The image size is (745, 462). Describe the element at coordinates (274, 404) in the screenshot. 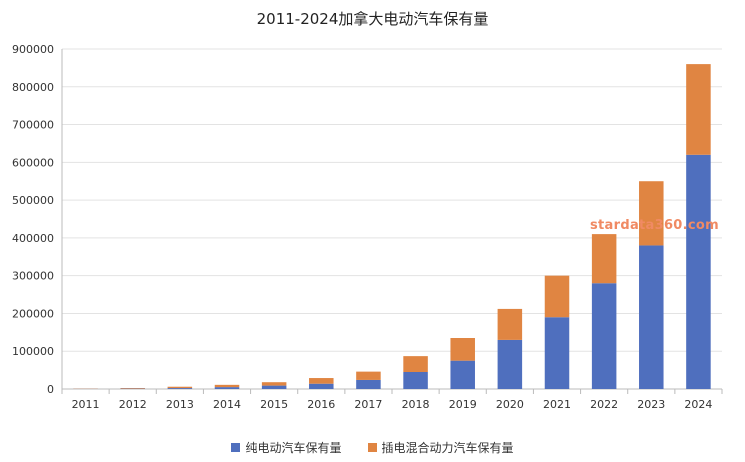

I see `x-tick-label: 2015` at that location.